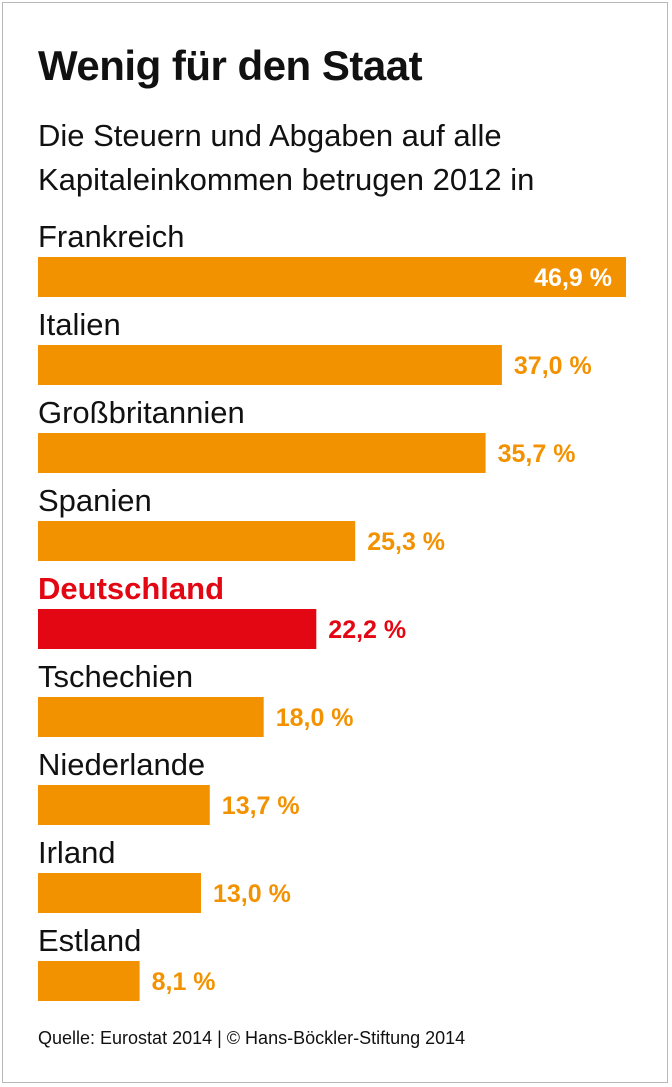 This screenshot has width=672, height=1087. I want to click on bar-italien, so click(270, 365).